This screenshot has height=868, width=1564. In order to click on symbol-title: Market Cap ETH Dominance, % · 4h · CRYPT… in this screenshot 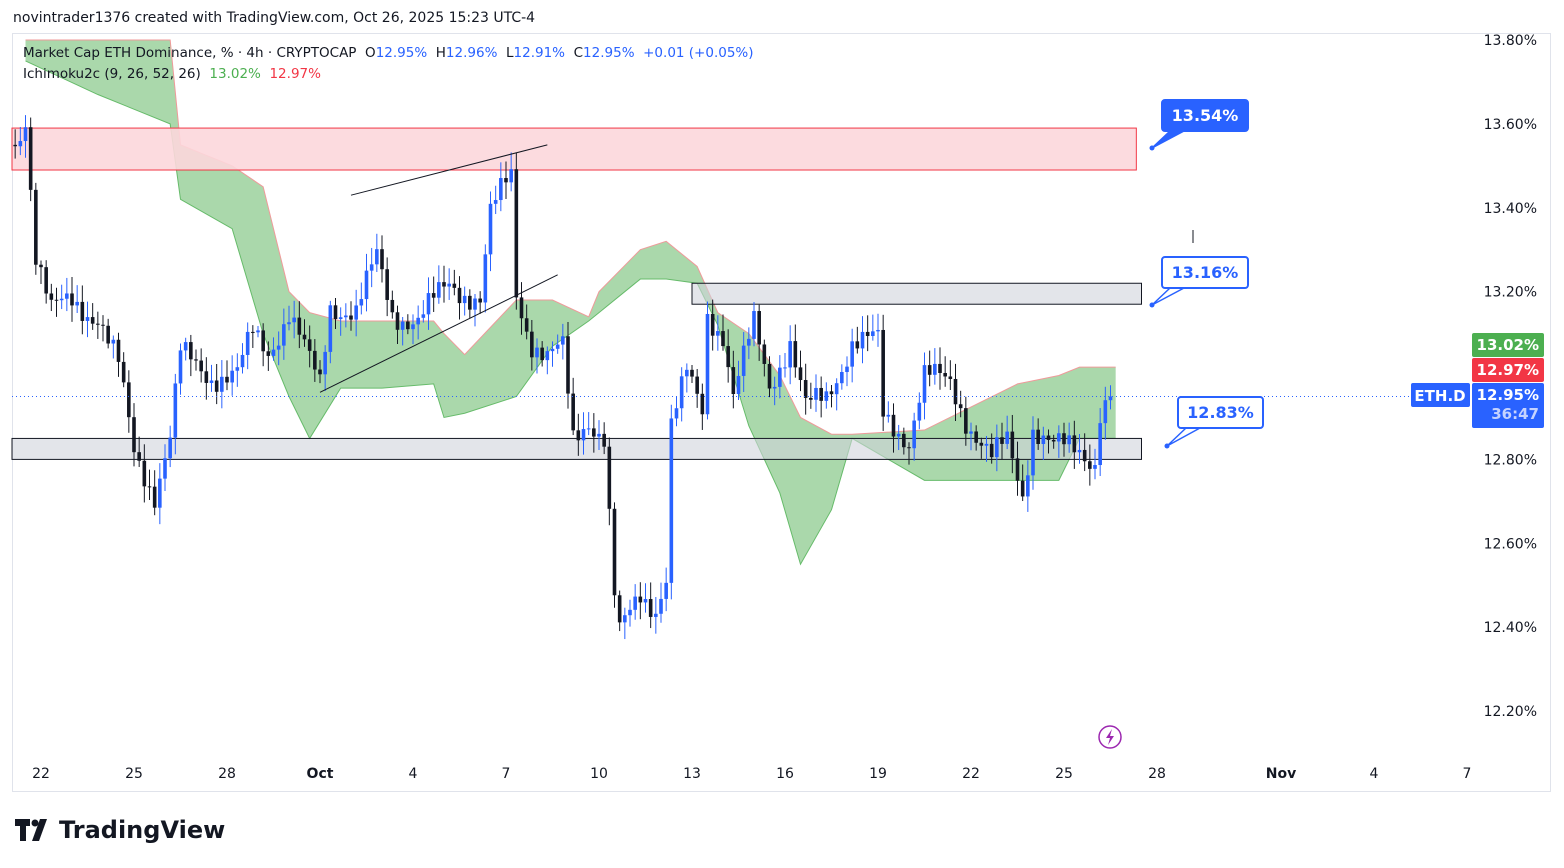, I will do `click(190, 53)`.